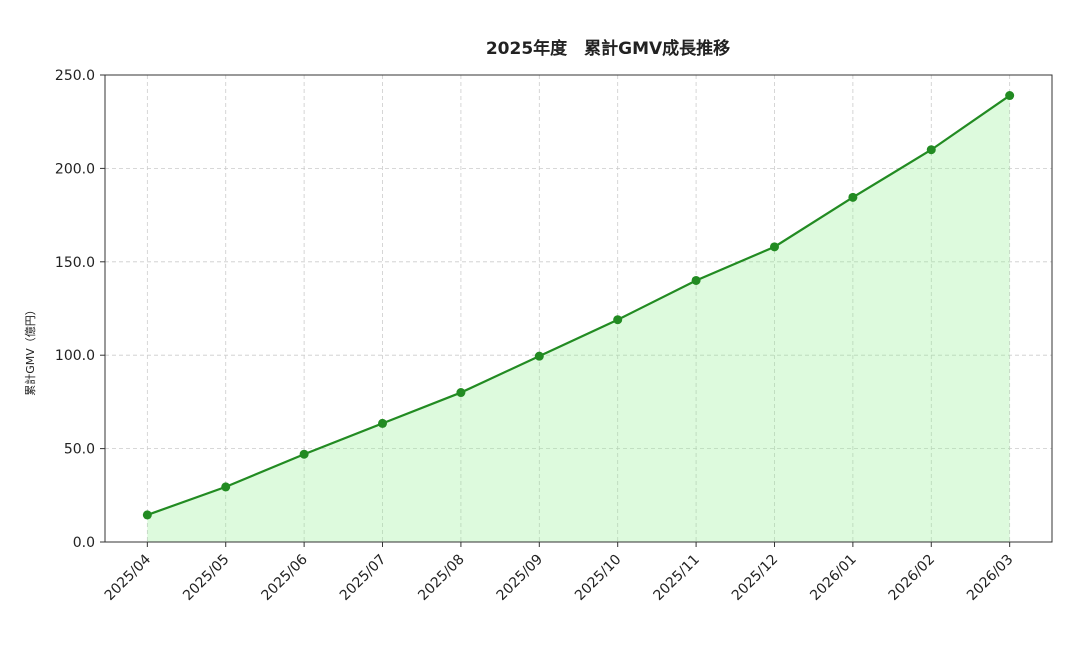 This screenshot has height=650, width=1075. I want to click on x-tick-label: 2025/06, so click(285, 577).